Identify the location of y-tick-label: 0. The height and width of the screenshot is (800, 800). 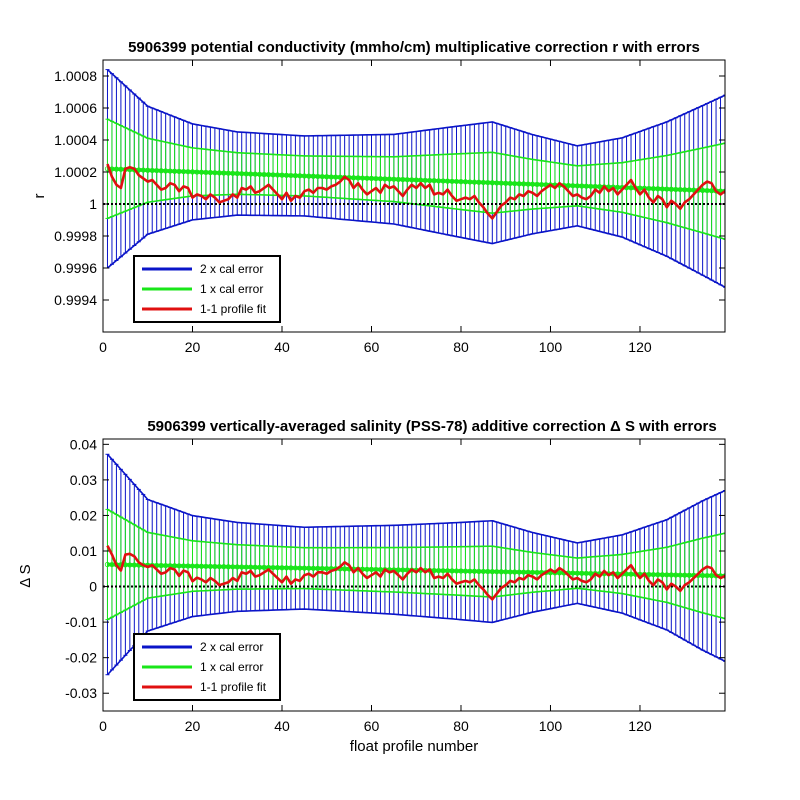
(93, 587).